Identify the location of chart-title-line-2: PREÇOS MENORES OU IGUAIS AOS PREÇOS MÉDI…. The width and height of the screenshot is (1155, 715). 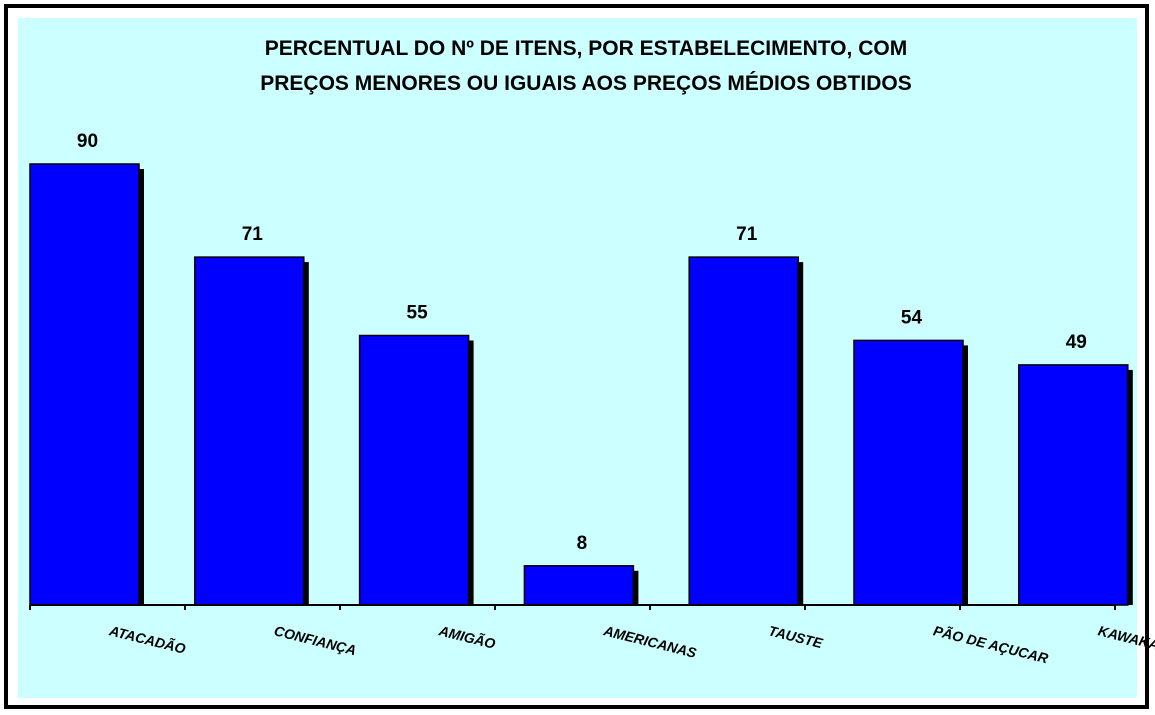
(585, 83).